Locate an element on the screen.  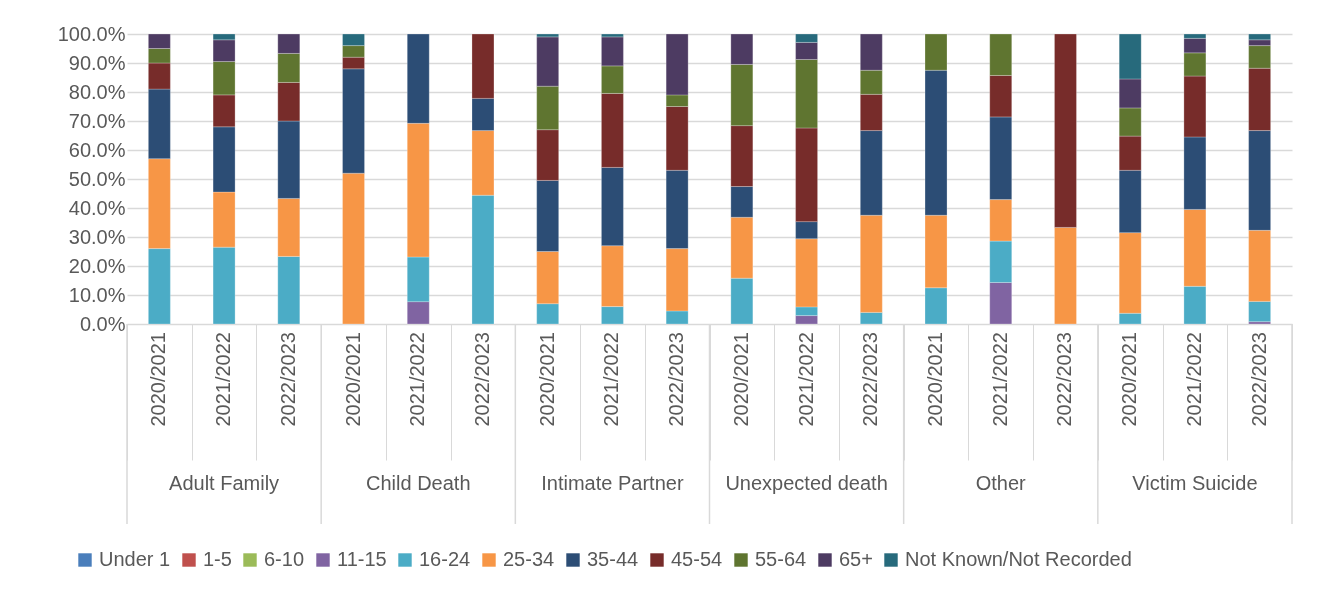
text: Victim Suicide is located at coordinates (1195, 483).